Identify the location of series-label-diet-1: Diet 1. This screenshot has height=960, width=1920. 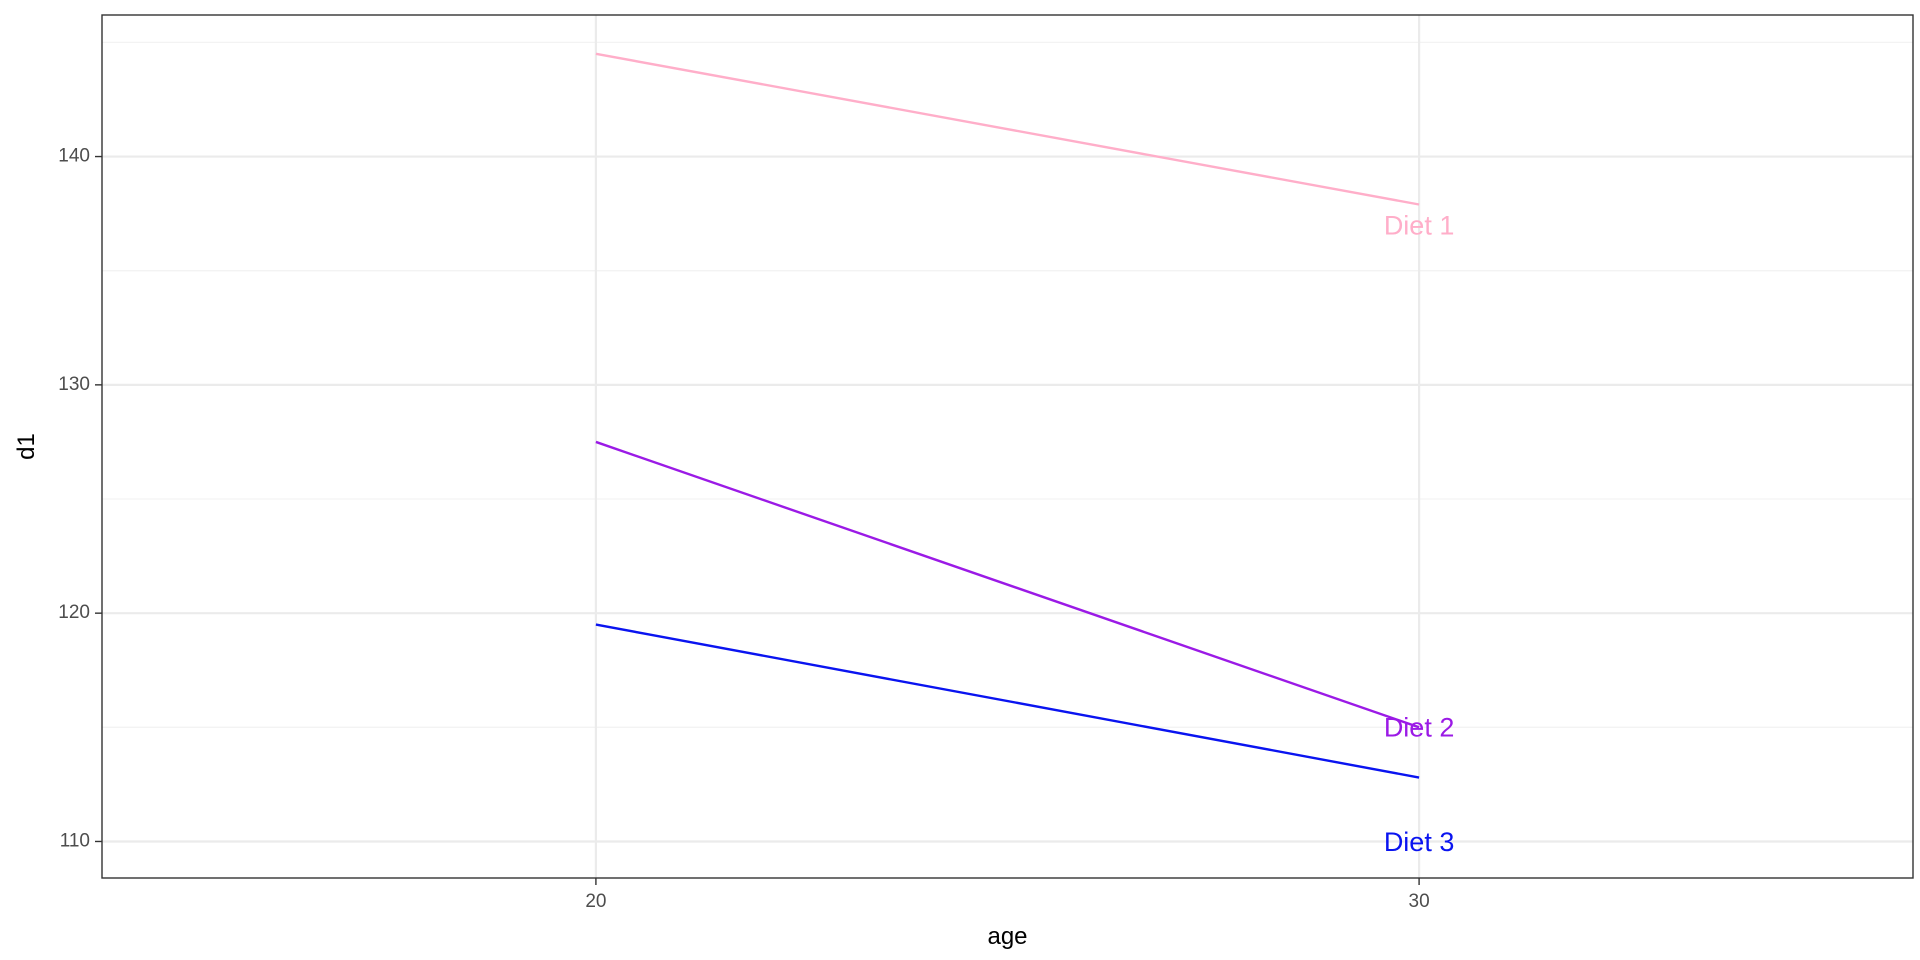
(1419, 225).